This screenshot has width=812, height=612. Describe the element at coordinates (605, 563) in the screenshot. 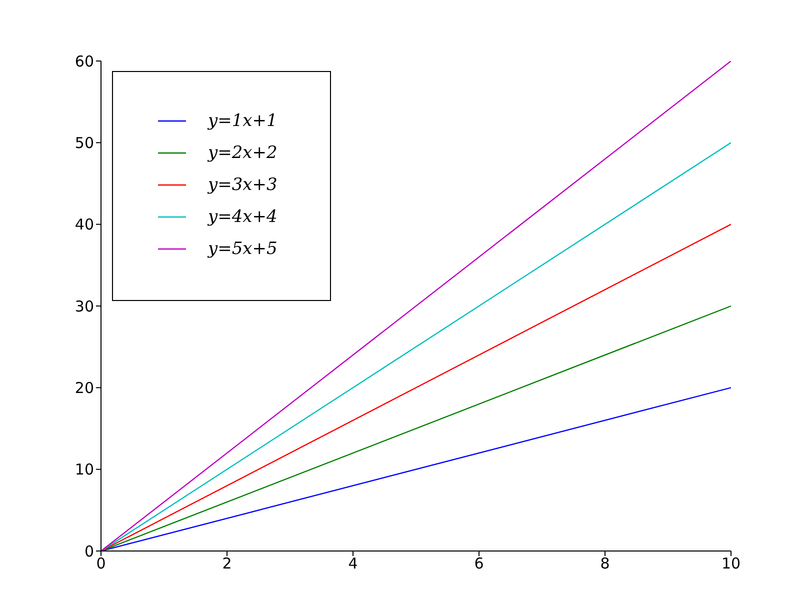

I see `x-tick-label: 8` at that location.